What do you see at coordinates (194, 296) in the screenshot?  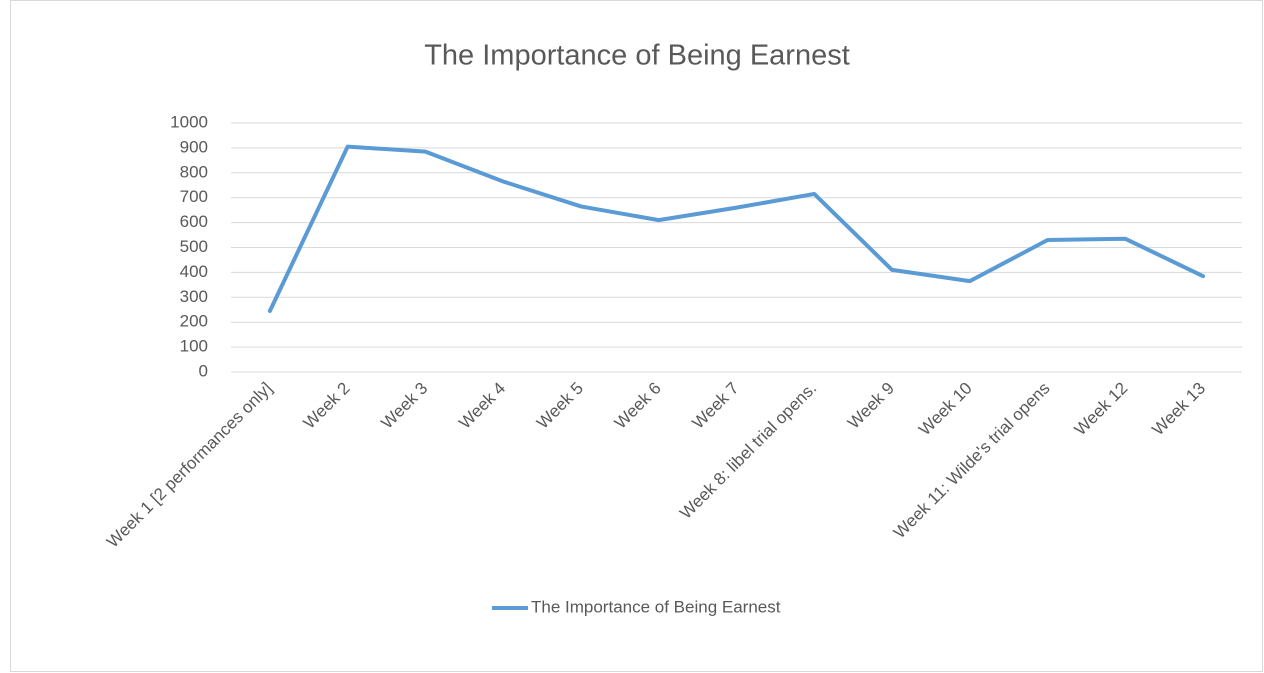 I see `y-tick-label: 300` at bounding box center [194, 296].